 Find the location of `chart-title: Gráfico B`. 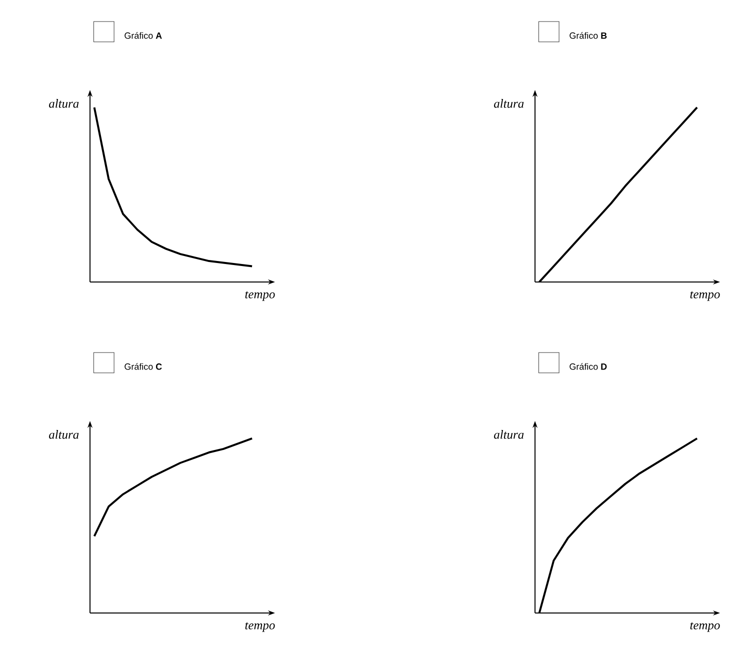

chart-title: Gráfico B is located at coordinates (588, 35).